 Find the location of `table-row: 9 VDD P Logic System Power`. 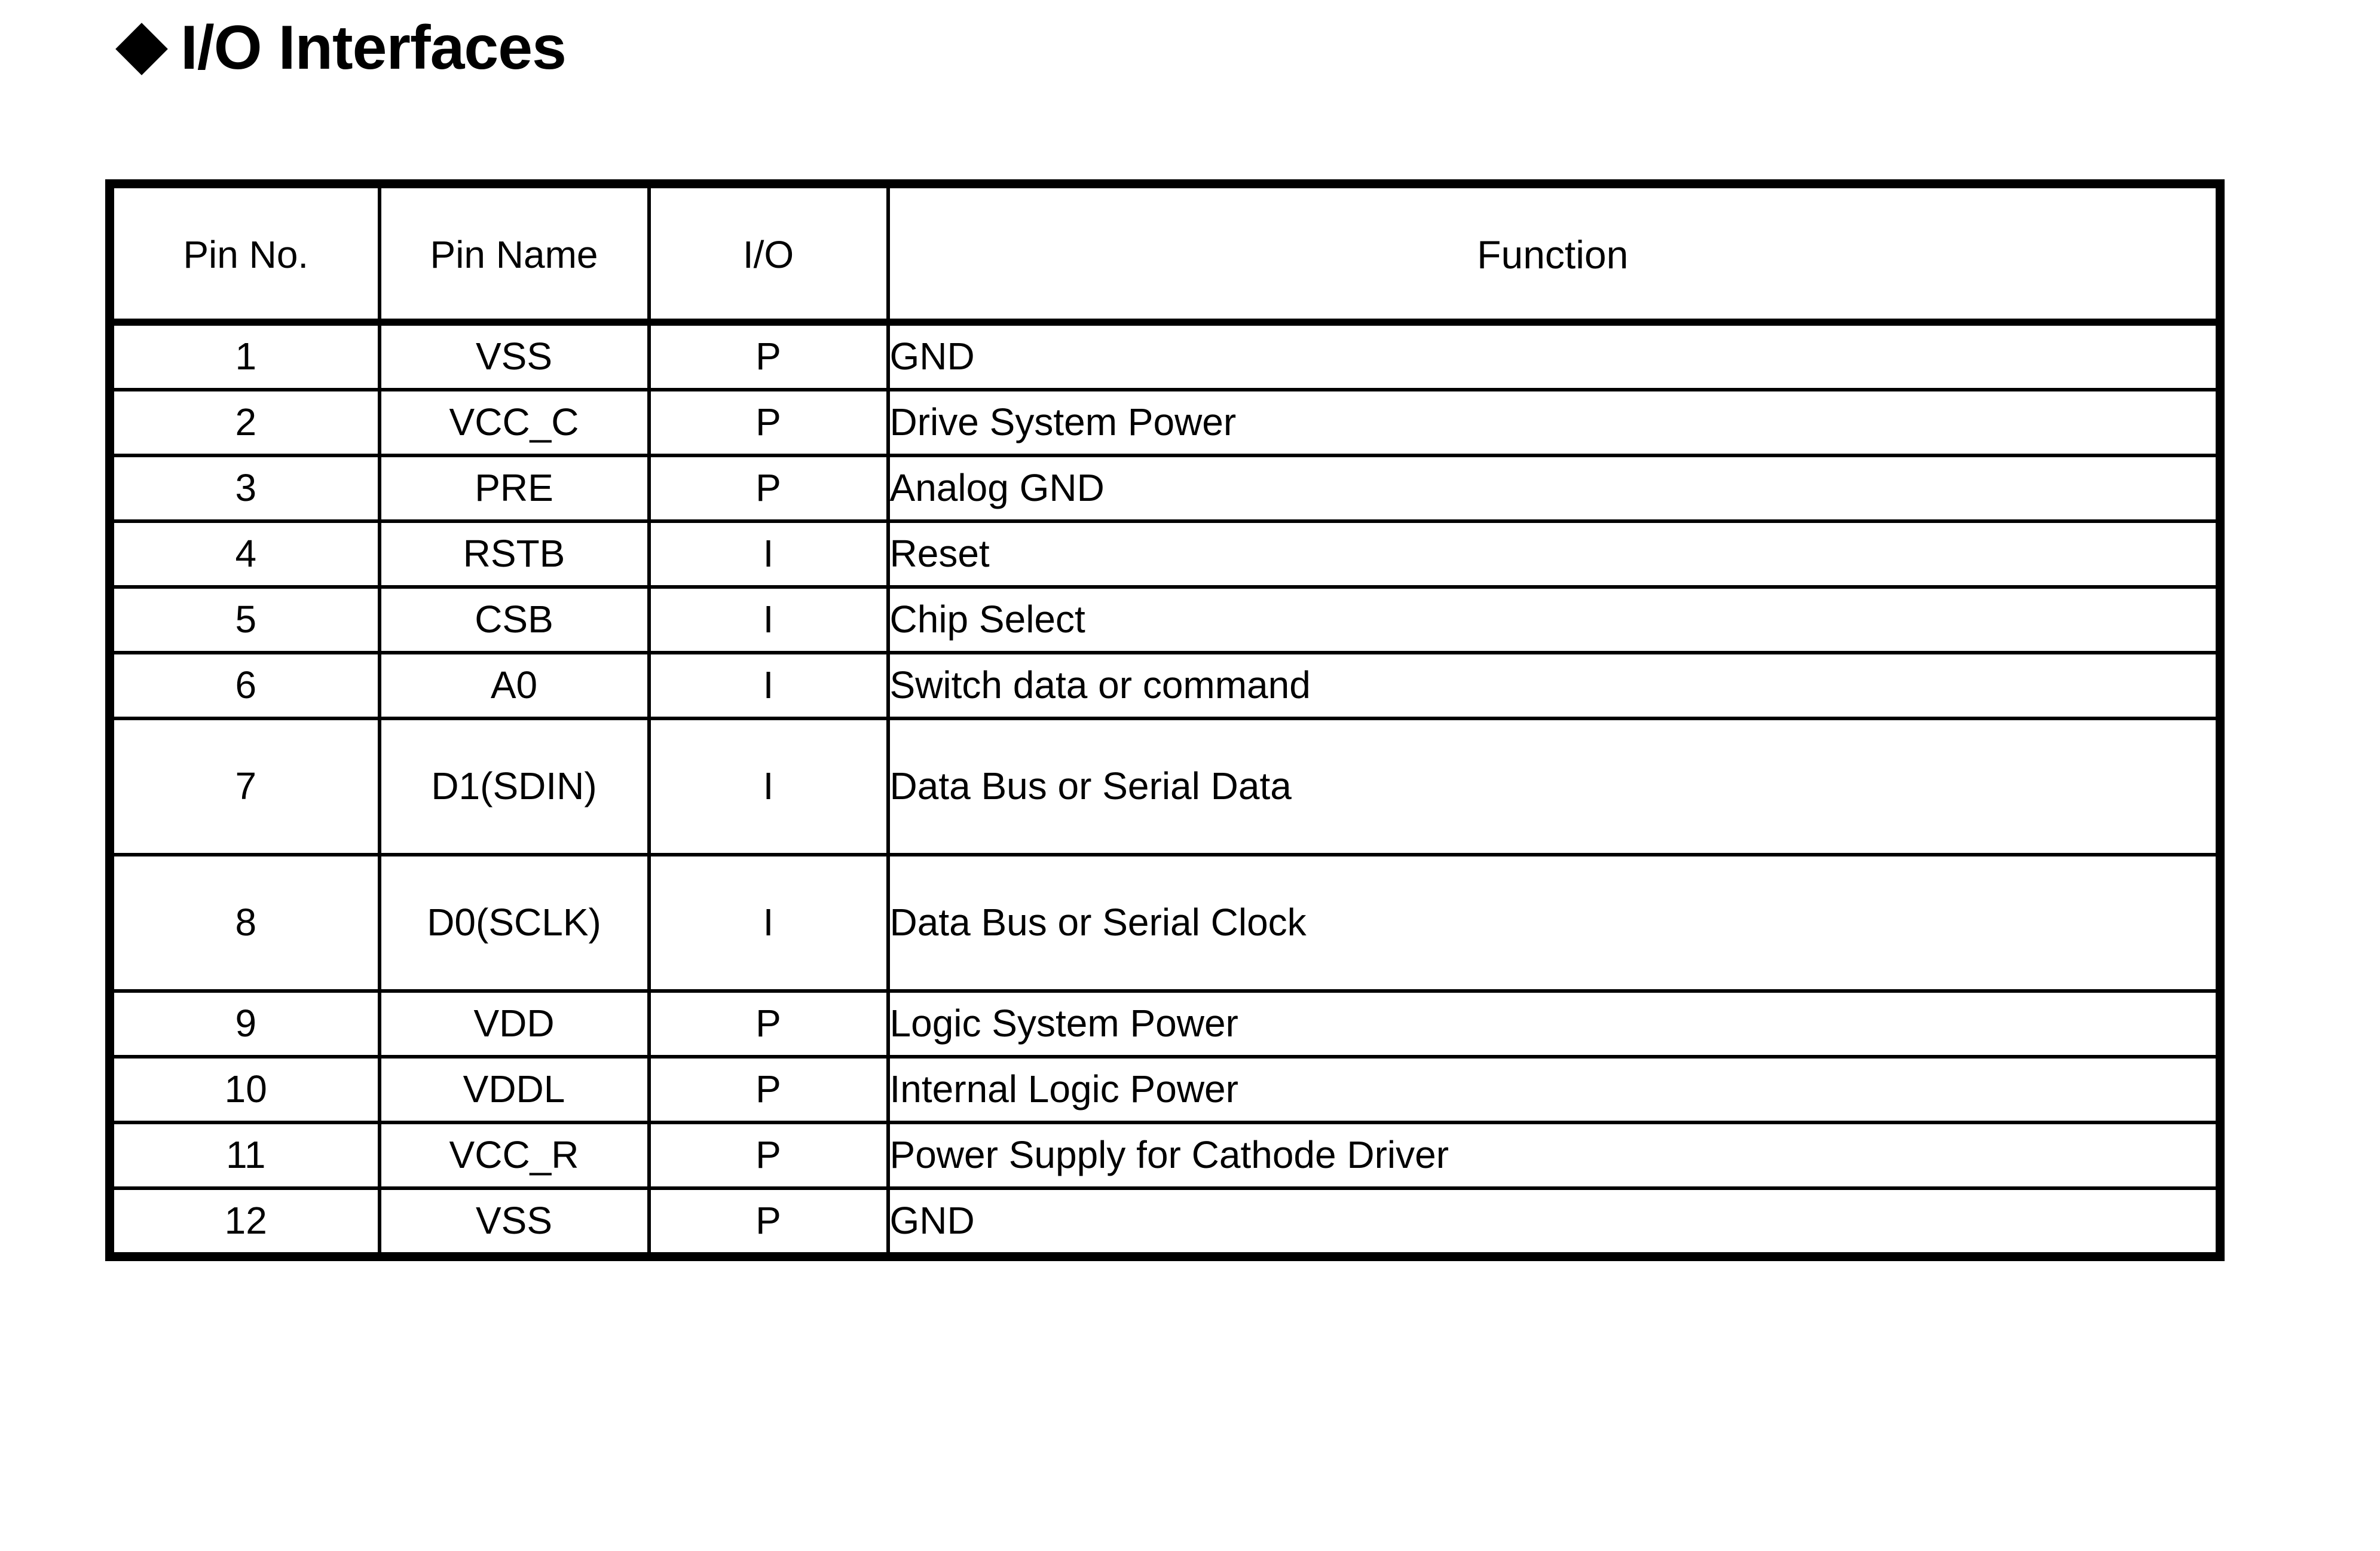

table-row: 9 VDD P Logic System Power is located at coordinates (1164, 1025).